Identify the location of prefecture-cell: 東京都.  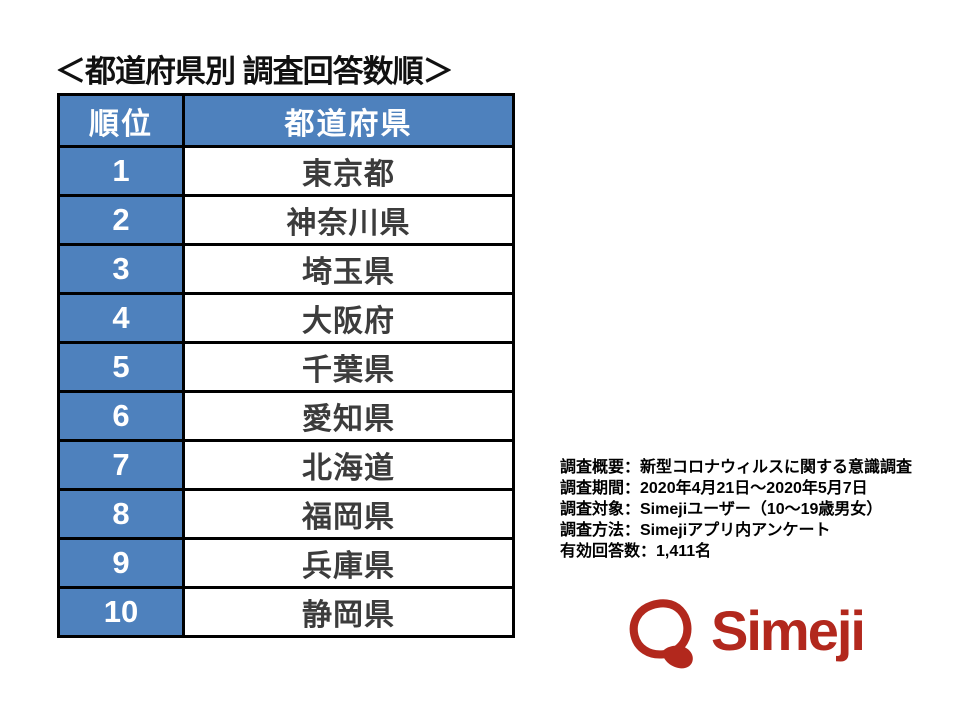
(348, 171).